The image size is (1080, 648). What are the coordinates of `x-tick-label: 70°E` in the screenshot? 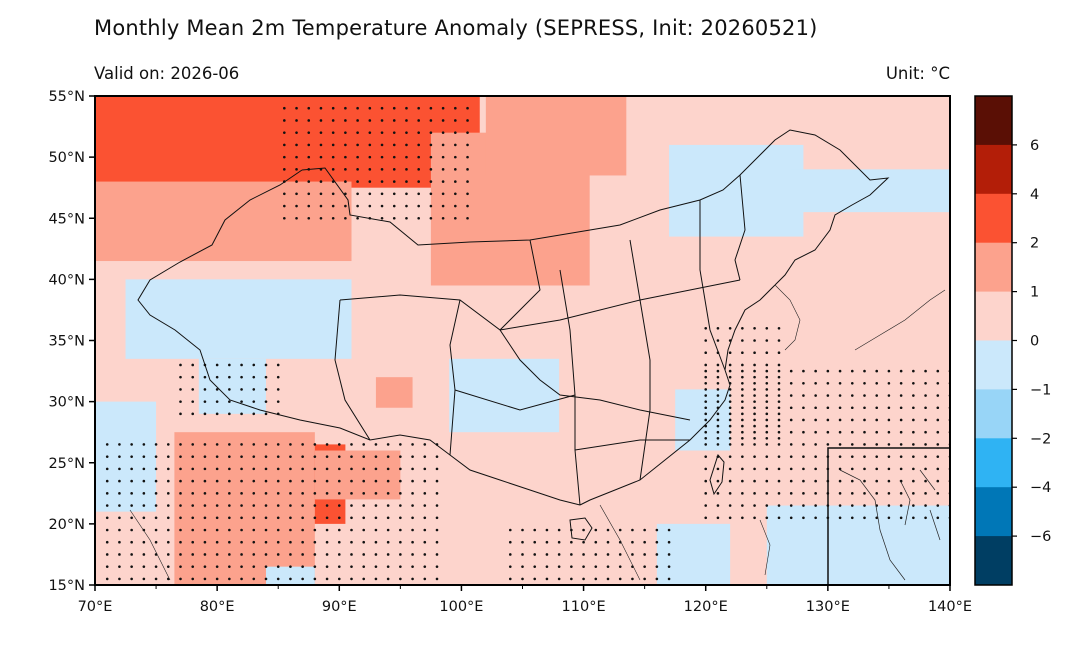 It's located at (95, 607).